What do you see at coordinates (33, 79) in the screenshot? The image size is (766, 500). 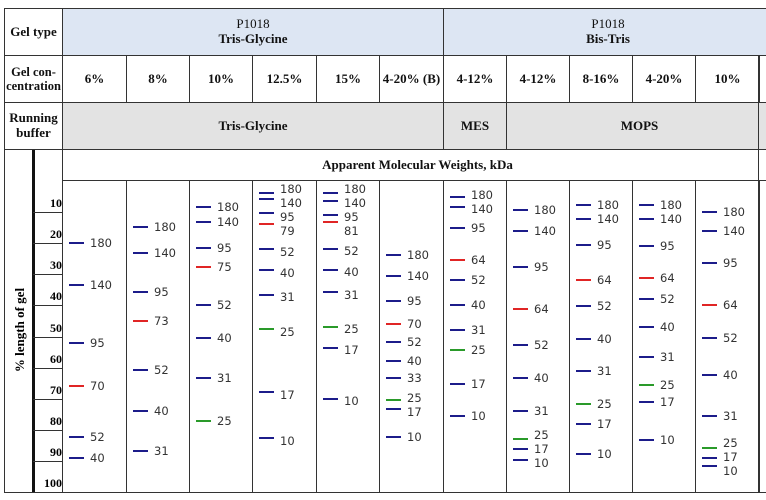 I see `gel-concentration-label: Gel con-centration` at bounding box center [33, 79].